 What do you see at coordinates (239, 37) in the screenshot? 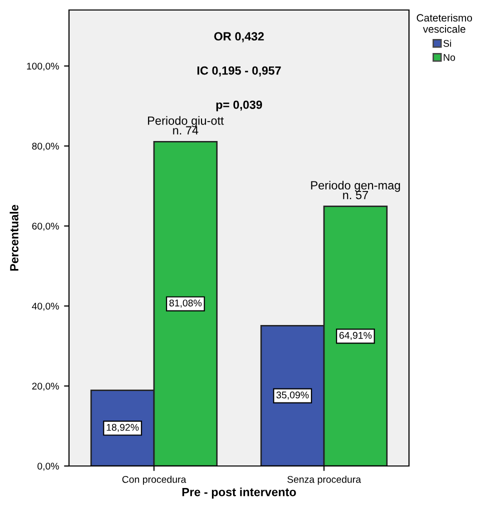
I see `annotation: OR 0,432` at bounding box center [239, 37].